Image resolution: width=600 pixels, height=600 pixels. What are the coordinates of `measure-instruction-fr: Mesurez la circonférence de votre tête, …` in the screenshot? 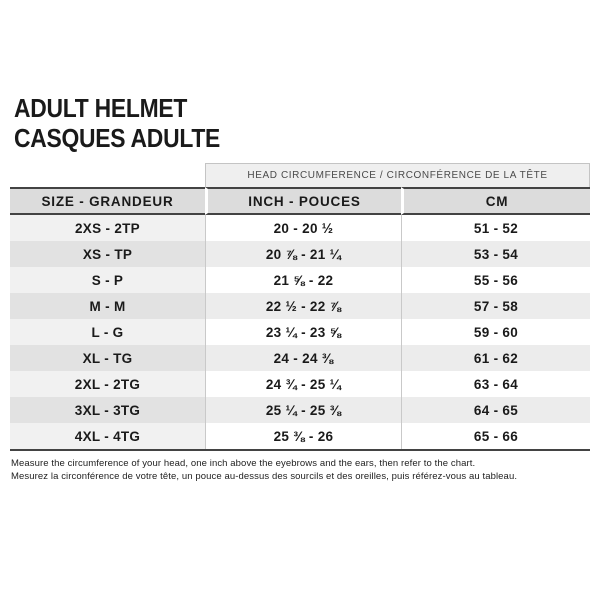 It's located at (264, 476).